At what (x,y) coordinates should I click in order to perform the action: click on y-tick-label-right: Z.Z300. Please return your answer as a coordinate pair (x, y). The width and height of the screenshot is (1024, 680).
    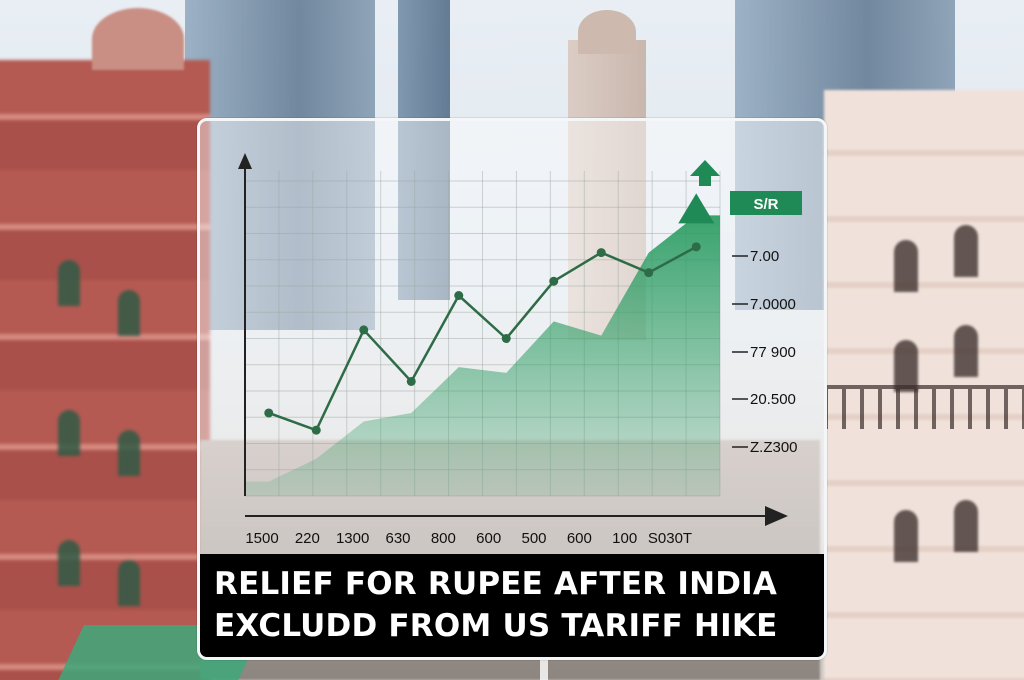
    Looking at the image, I should click on (774, 447).